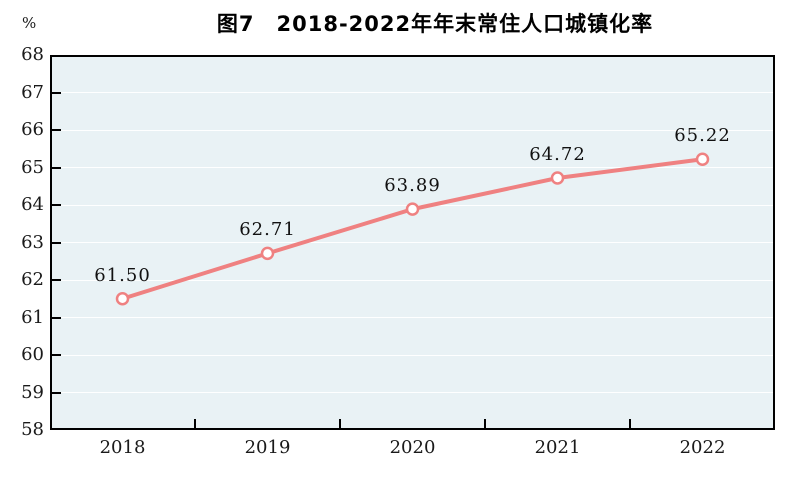 This screenshot has height=483, width=800. What do you see at coordinates (267, 230) in the screenshot?
I see `data-point-label: 62.71` at bounding box center [267, 230].